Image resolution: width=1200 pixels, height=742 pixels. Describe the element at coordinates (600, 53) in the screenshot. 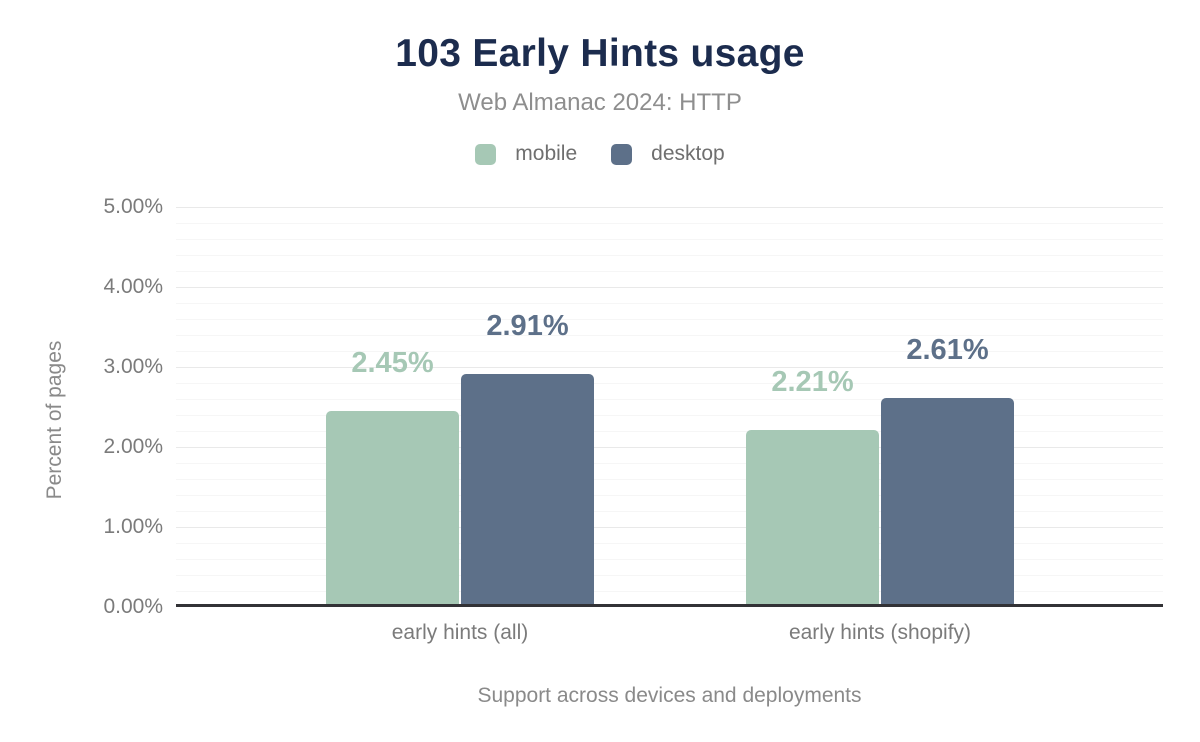

I see `chart-title: 103 Early Hints usage` at that location.